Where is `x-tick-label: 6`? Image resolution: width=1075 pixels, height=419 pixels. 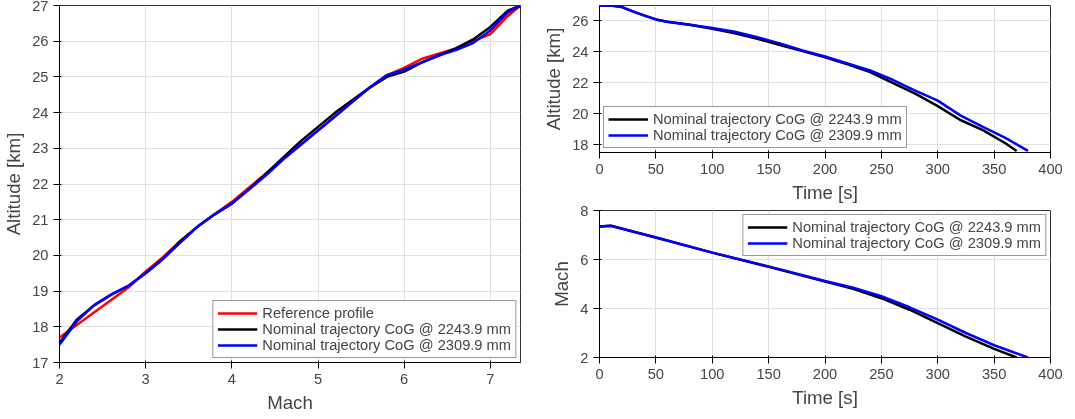 x-tick-label: 6 is located at coordinates (404, 378).